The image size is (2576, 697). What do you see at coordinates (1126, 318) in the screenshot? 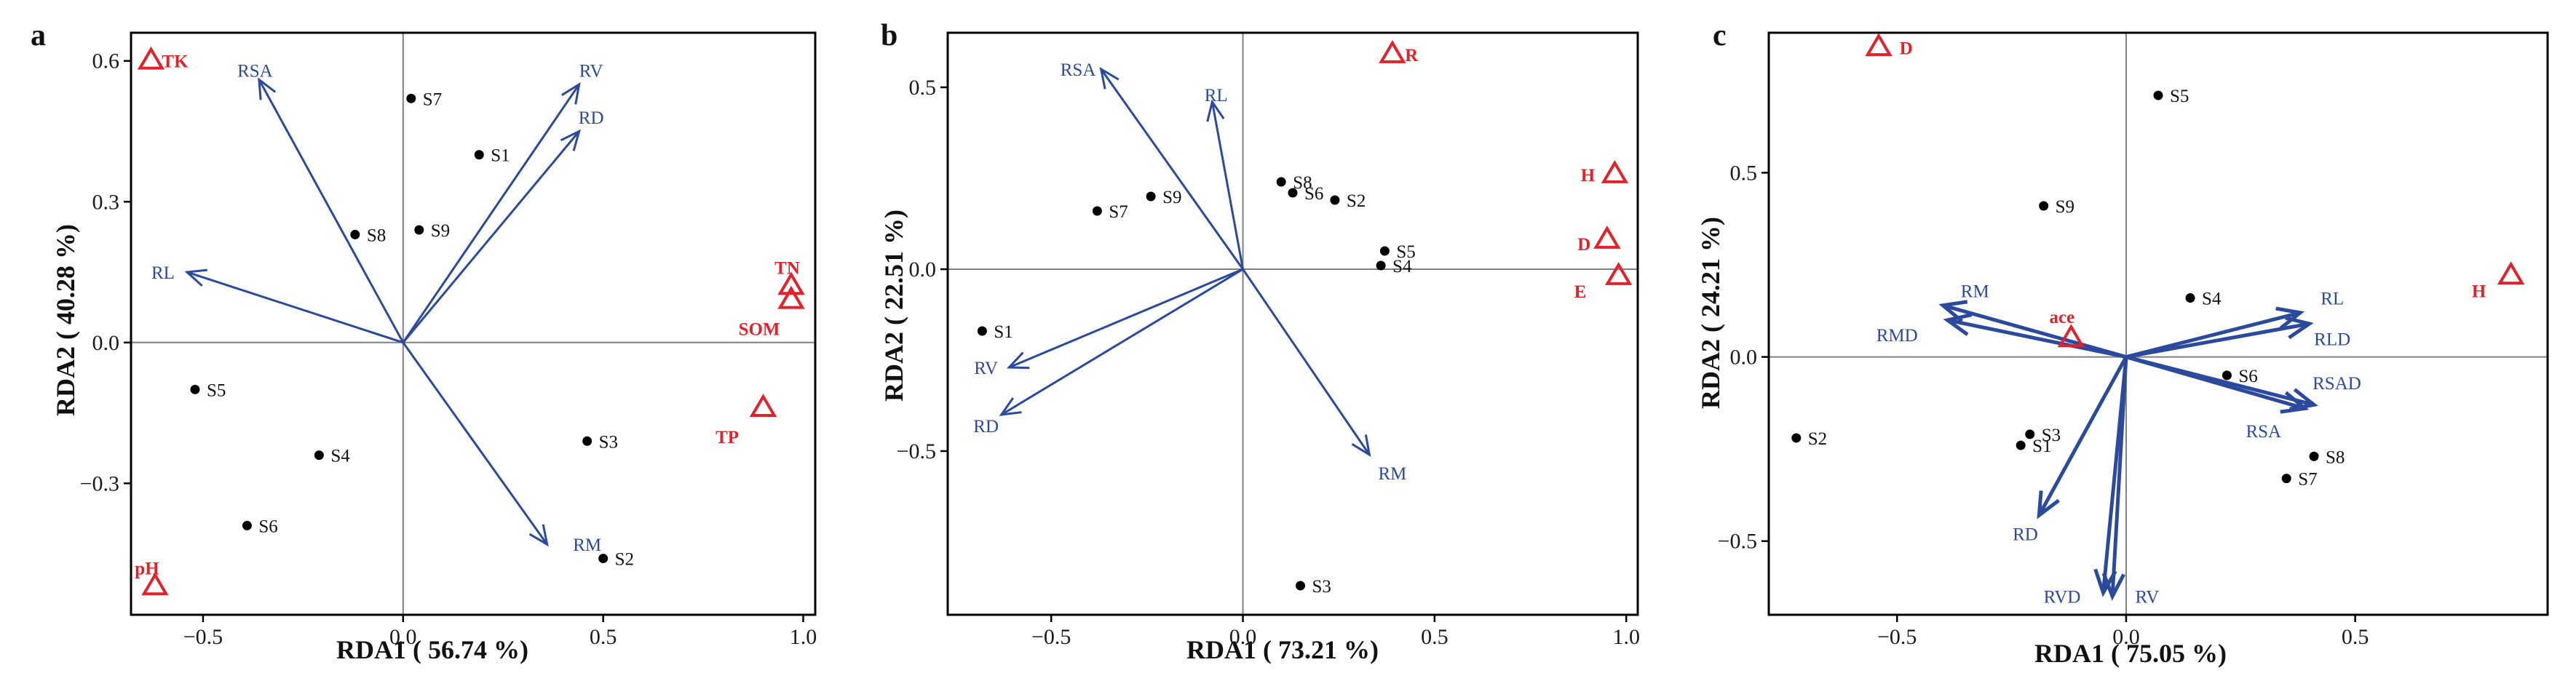
I see `panel-b-arrow-rv` at bounding box center [1126, 318].